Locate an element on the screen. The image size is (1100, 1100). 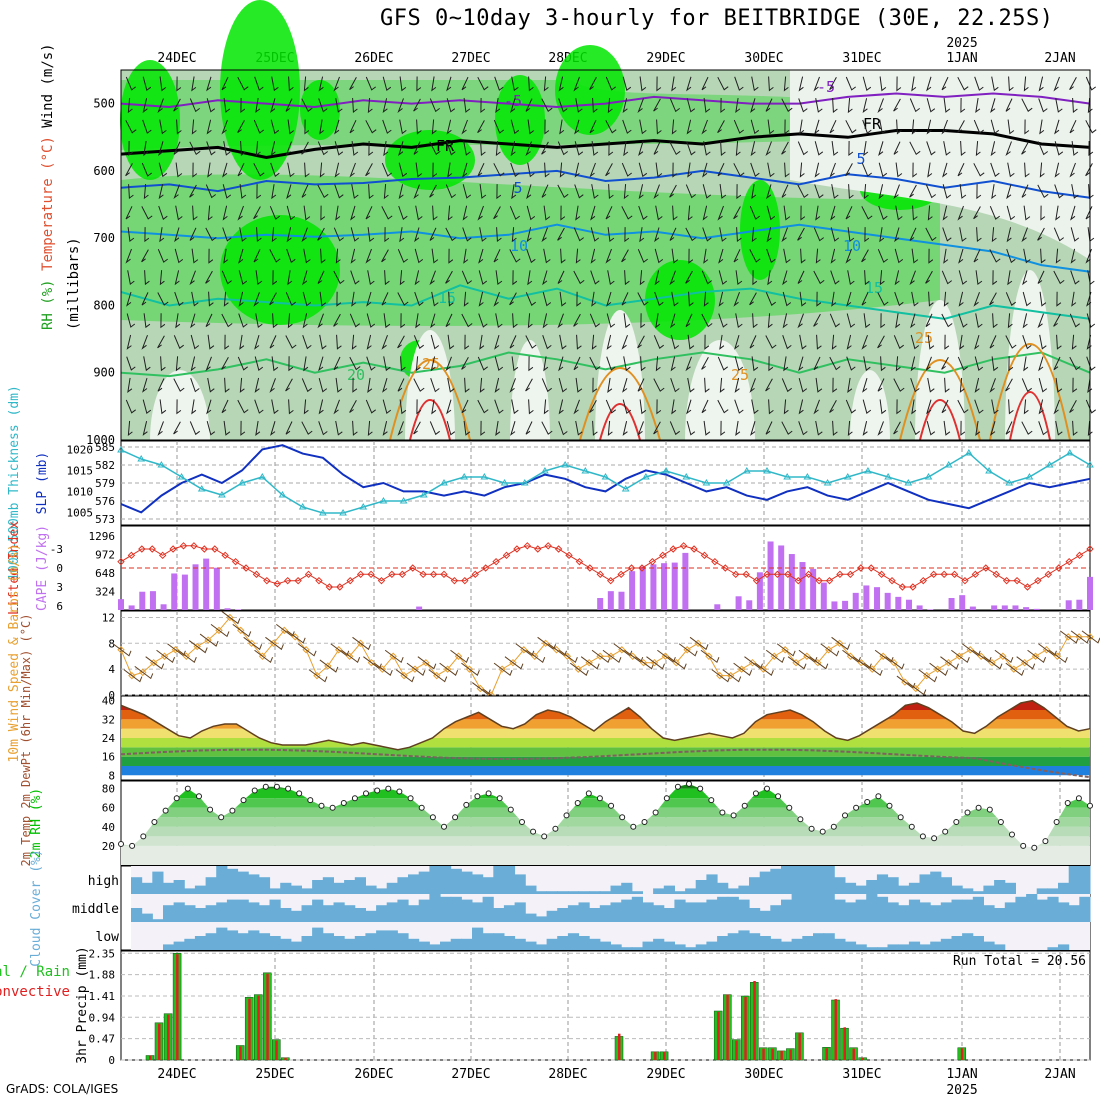
rh-saturated-blob is located at coordinates (150, 120).